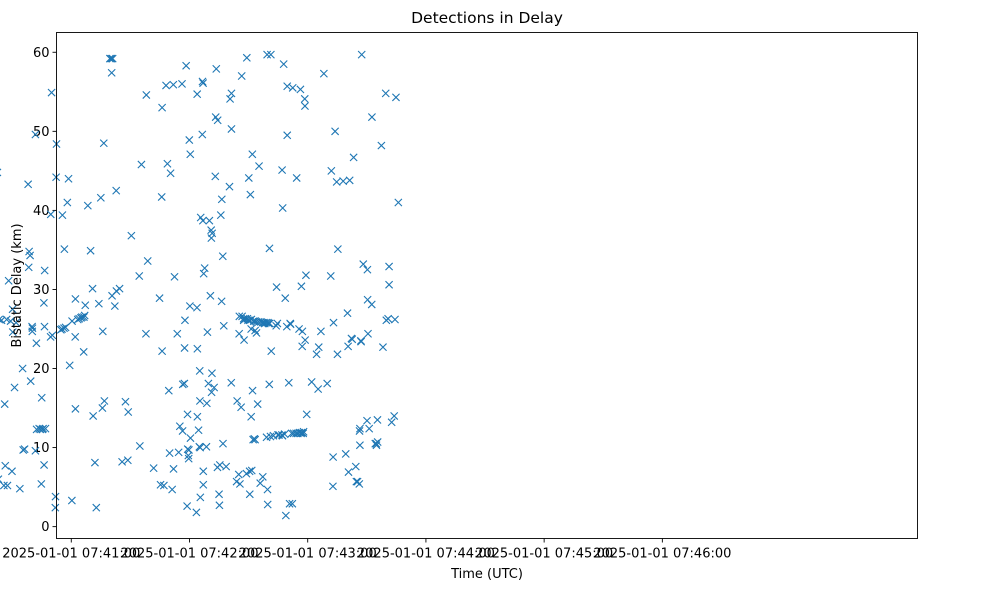 The width and height of the screenshot is (988, 590). Describe the element at coordinates (45, 290) in the screenshot. I see `y-axis: 0 10 20 30 40 50 60` at that location.